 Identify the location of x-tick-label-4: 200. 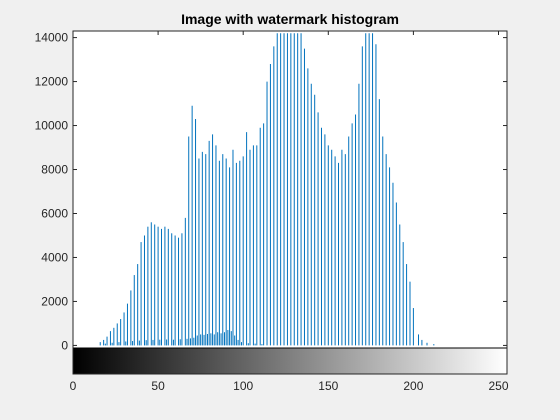
(413, 386).